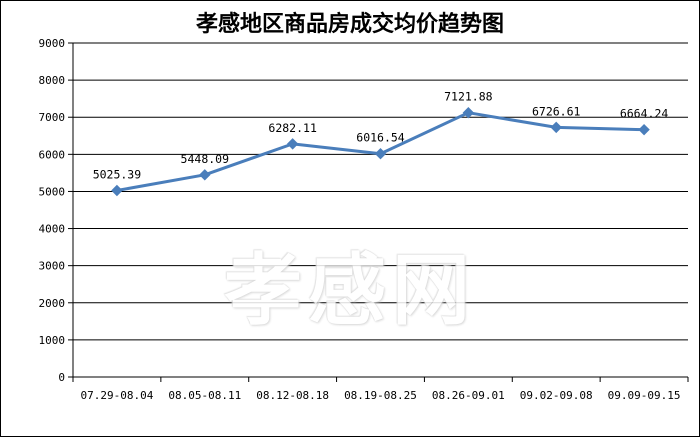 Image resolution: width=700 pixels, height=437 pixels. Describe the element at coordinates (644, 114) in the screenshot. I see `data-label: 6664.24` at that location.